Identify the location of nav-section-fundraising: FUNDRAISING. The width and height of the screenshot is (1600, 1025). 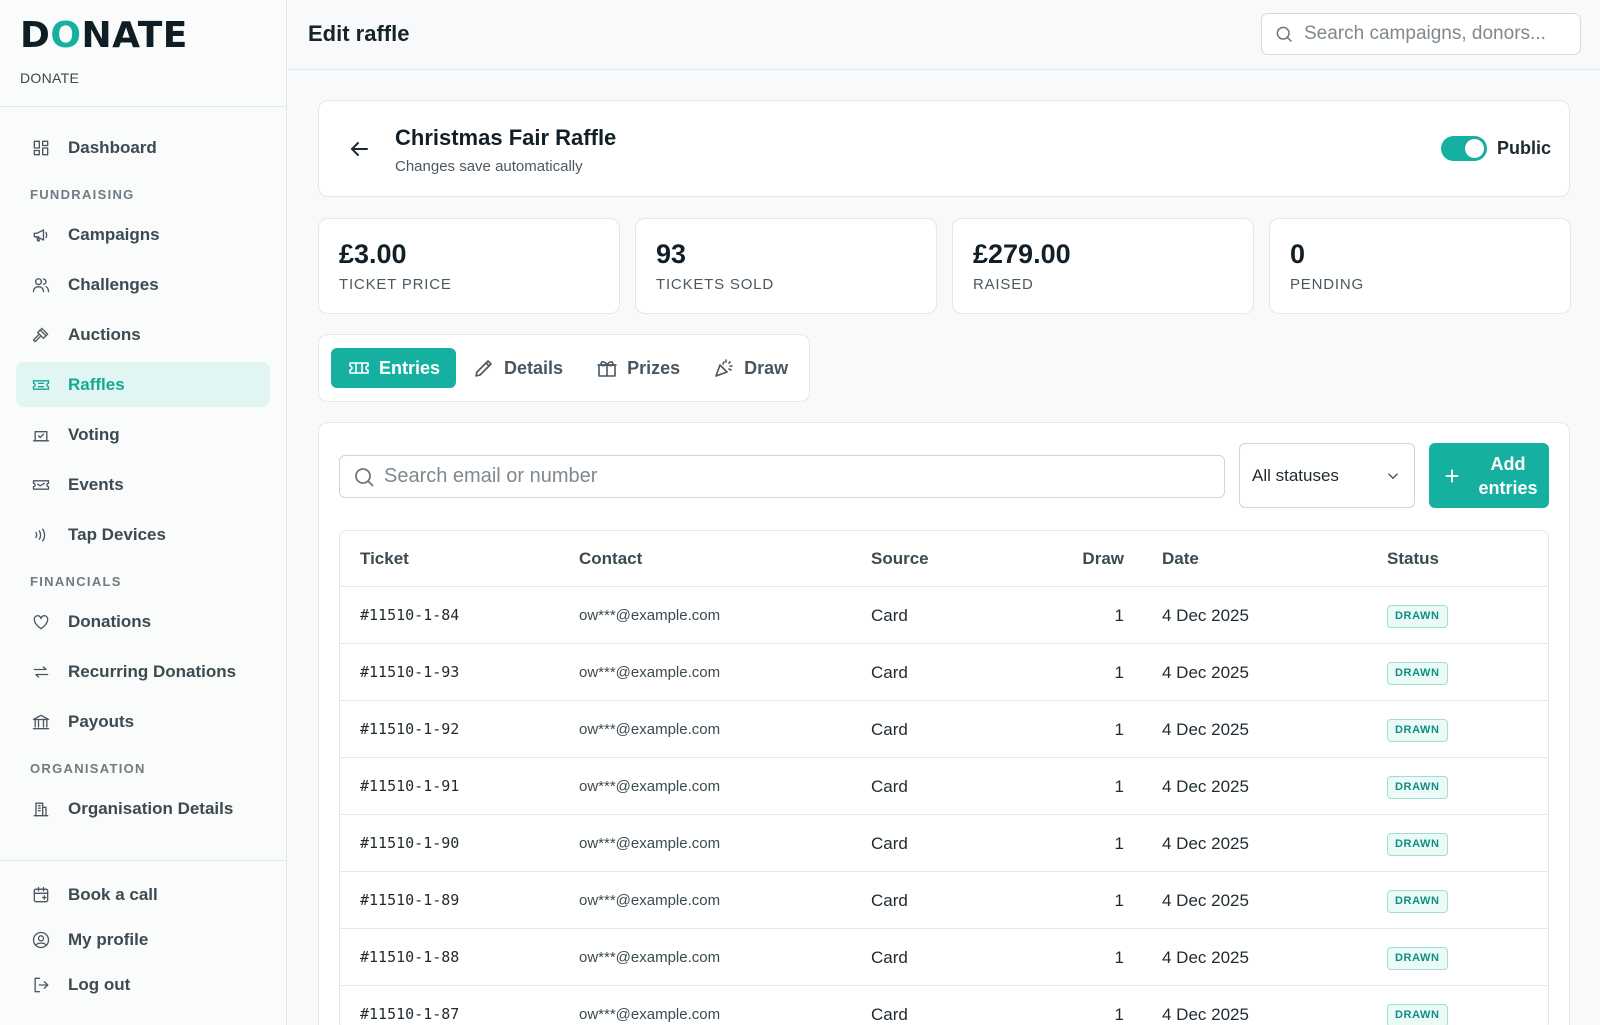
(82, 194).